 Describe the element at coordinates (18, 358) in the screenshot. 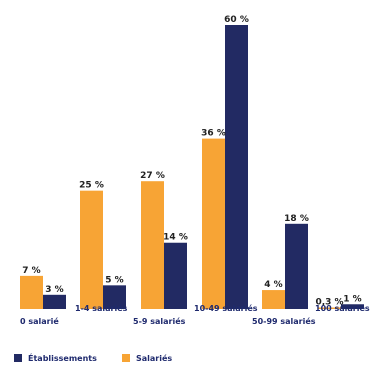

I see `legend-swatch-etablissements` at that location.